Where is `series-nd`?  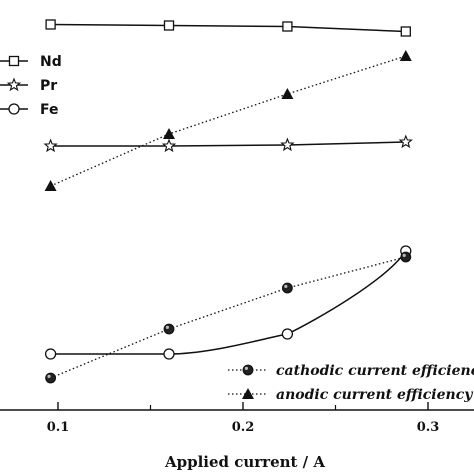 series-nd is located at coordinates (228, 28).